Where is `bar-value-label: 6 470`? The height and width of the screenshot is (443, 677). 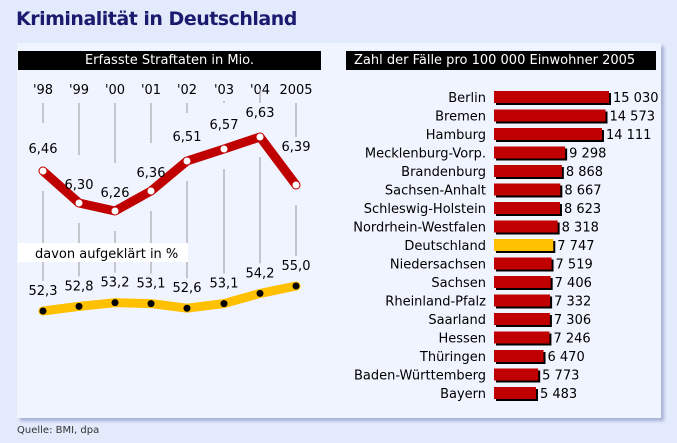 bar-value-label: 6 470 is located at coordinates (566, 357).